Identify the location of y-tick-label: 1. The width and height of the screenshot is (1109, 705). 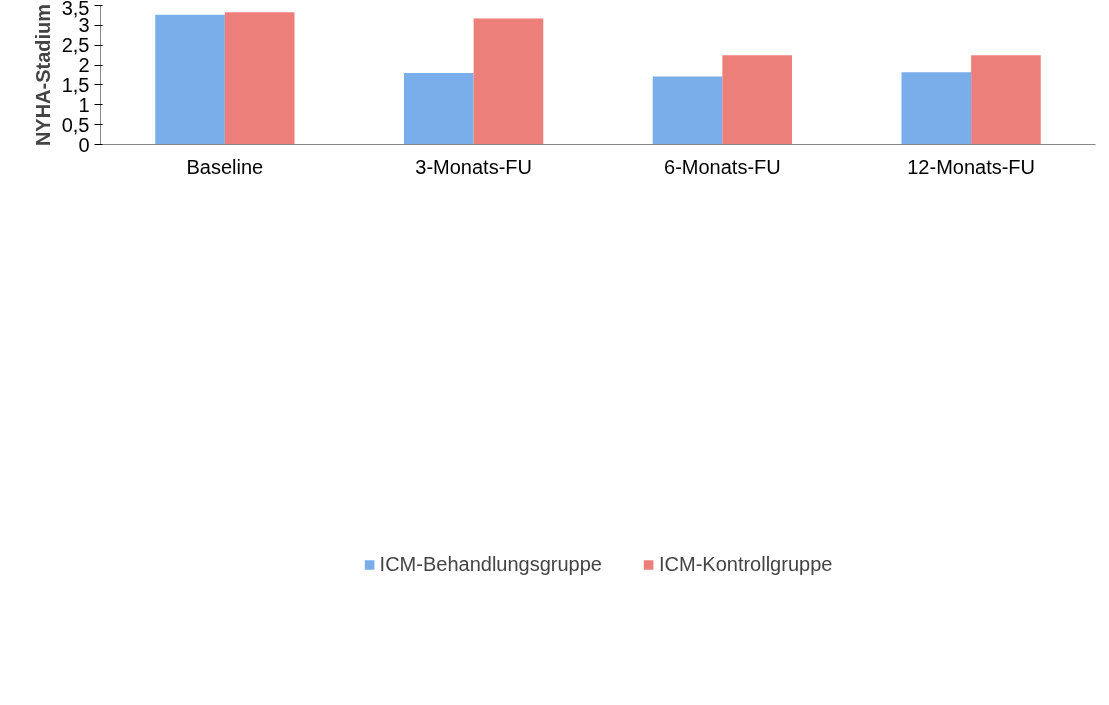
(84, 104).